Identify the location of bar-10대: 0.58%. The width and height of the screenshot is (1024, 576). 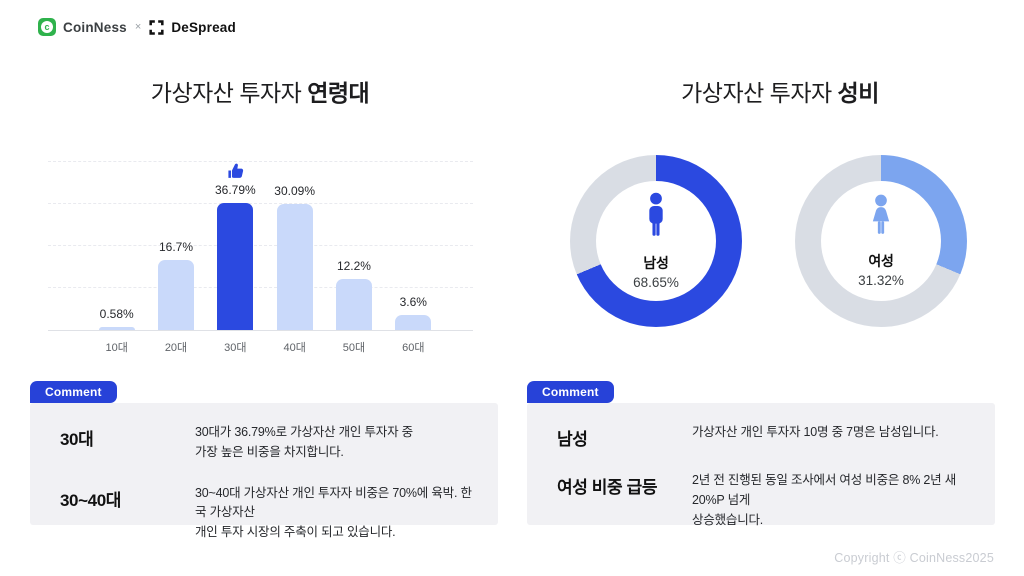
(116, 246).